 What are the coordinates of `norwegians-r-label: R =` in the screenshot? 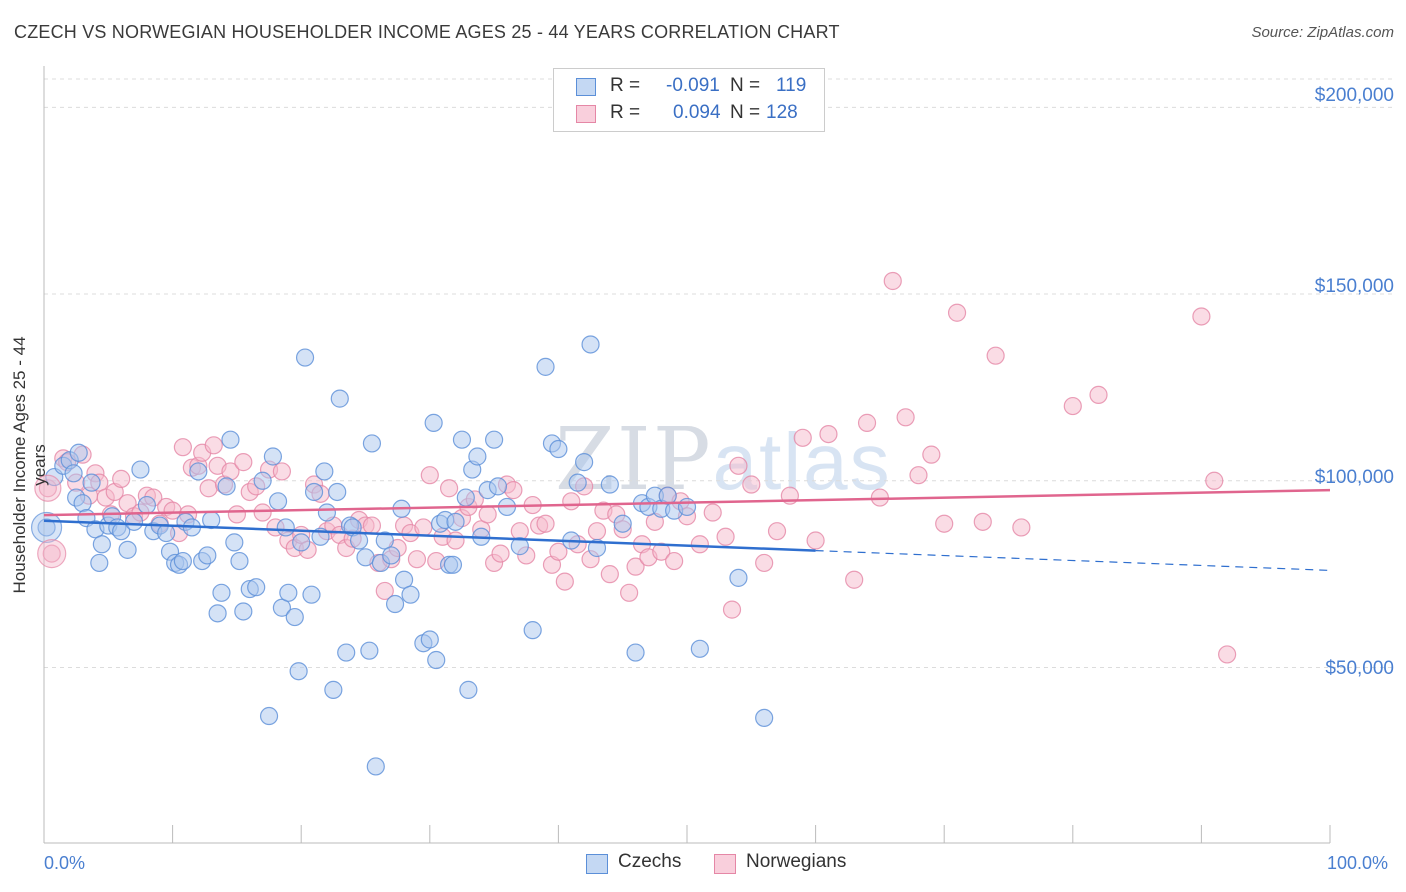 It's located at (625, 112).